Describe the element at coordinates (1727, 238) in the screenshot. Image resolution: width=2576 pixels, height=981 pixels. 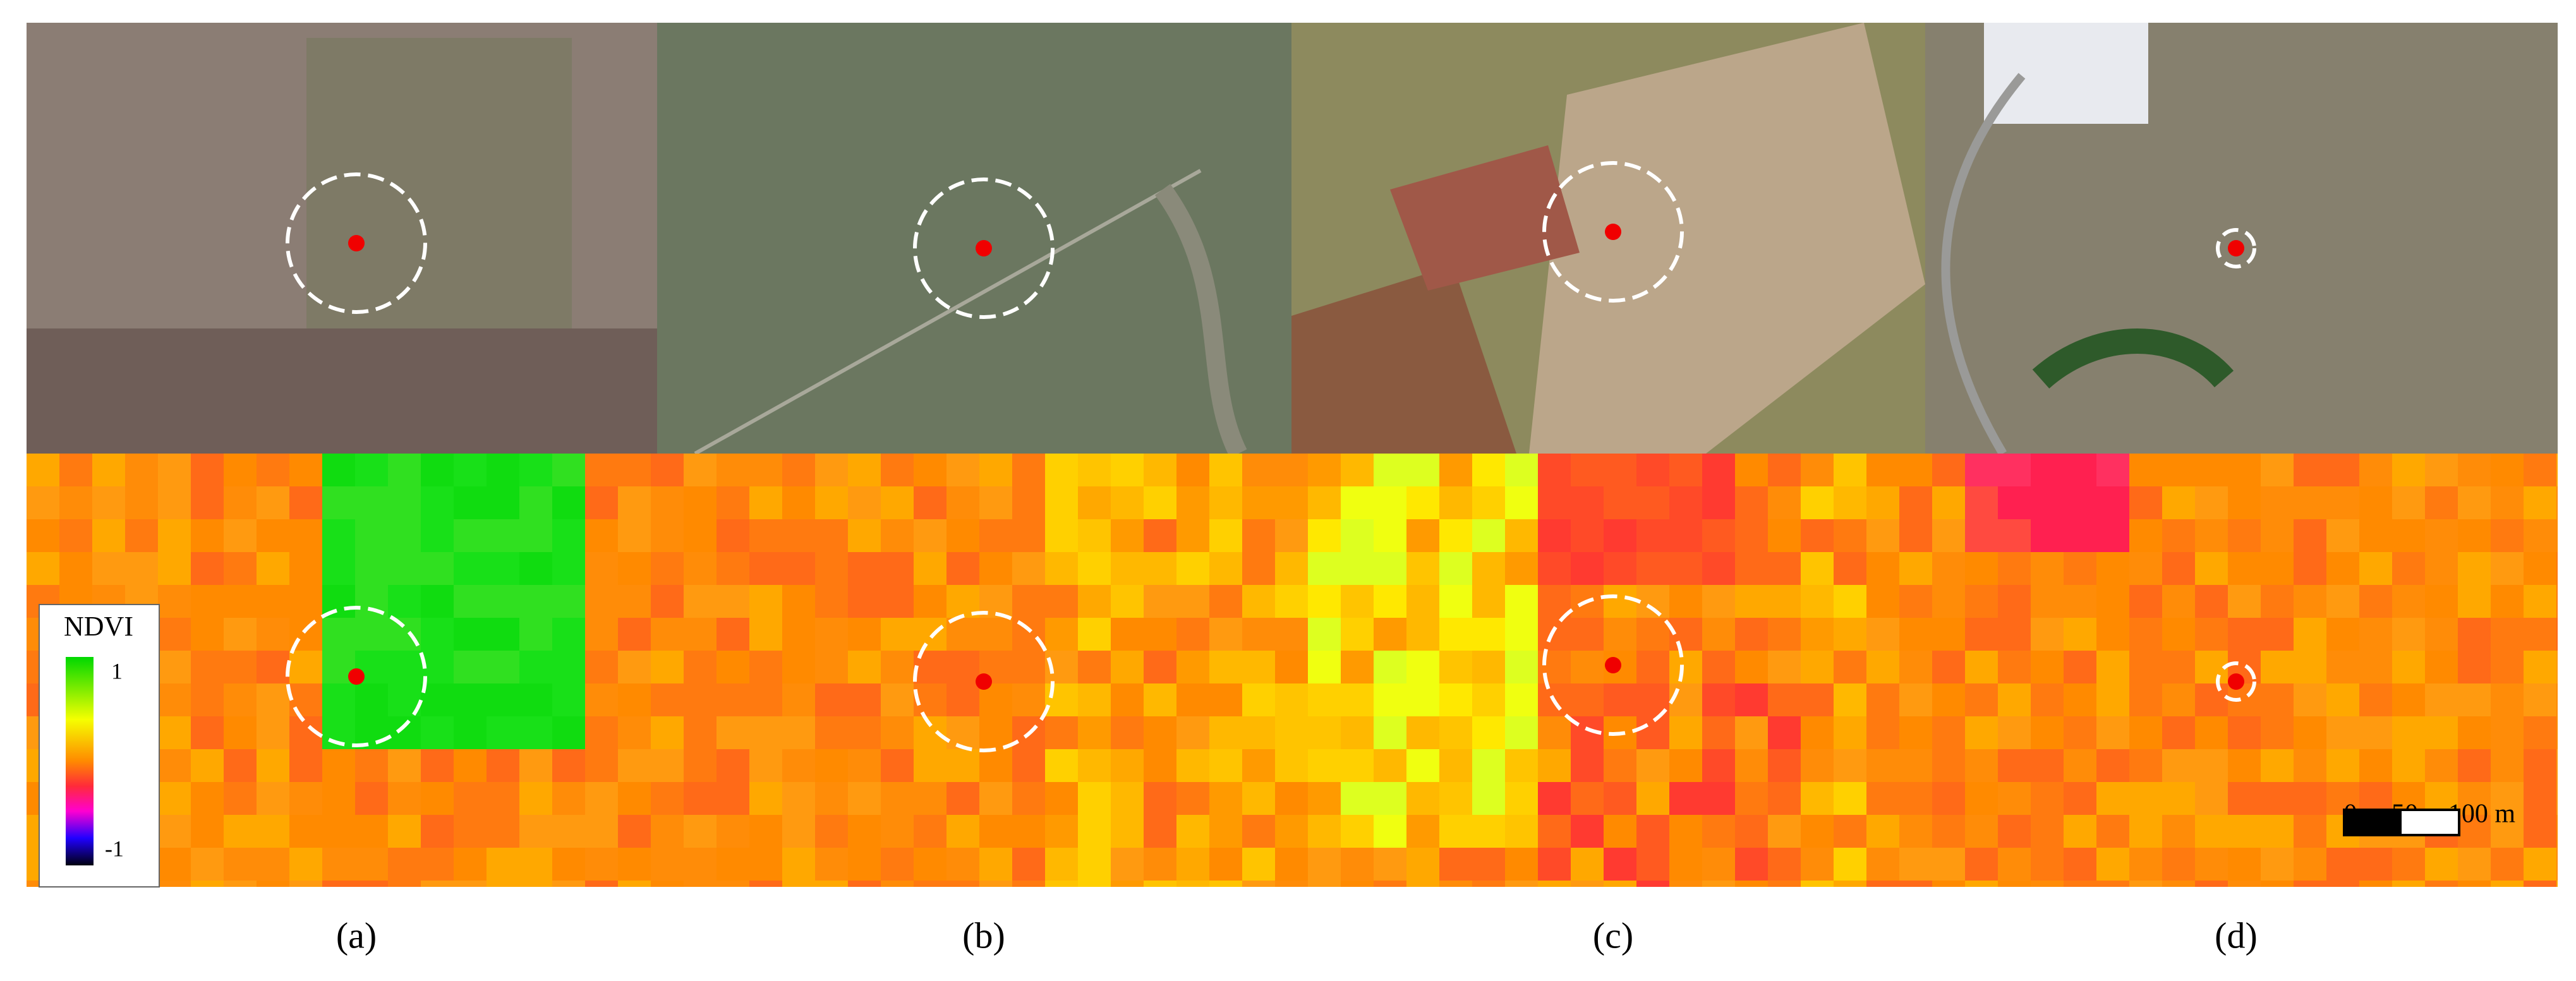
I see `field` at that location.